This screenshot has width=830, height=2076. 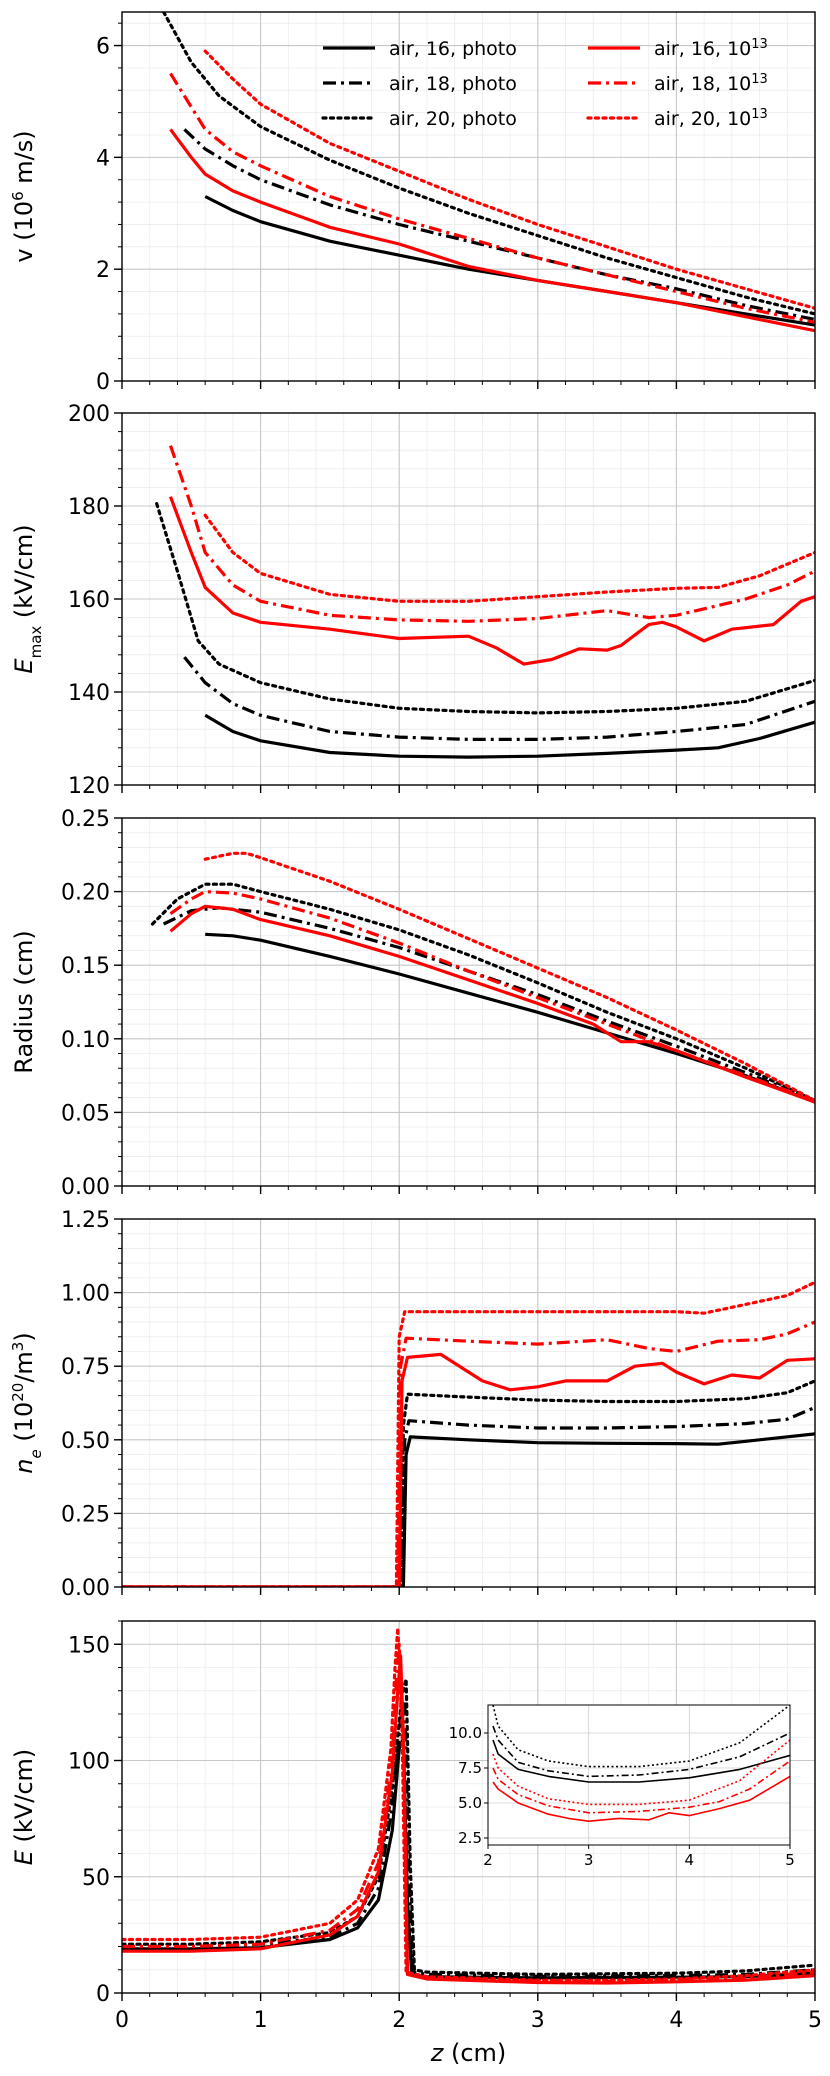 What do you see at coordinates (711, 119) in the screenshot?
I see `legend-label-5: air, 20, 1013` at bounding box center [711, 119].